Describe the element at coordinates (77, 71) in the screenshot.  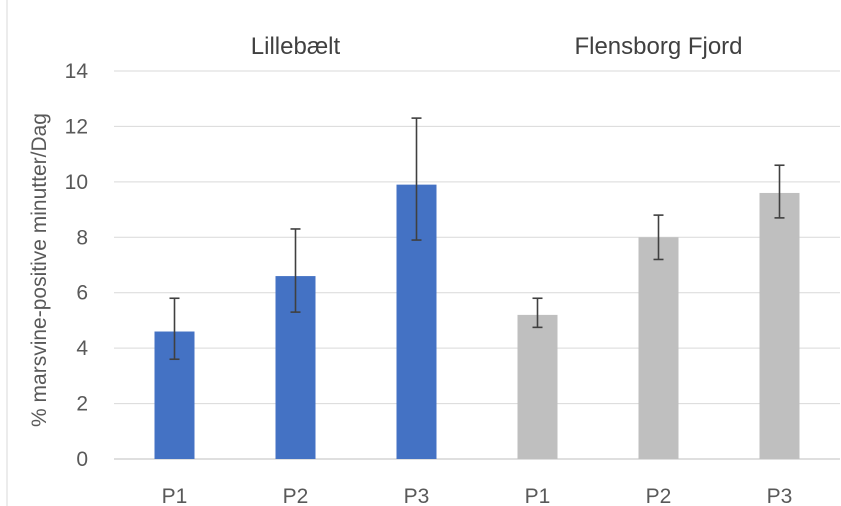
I see `y-tick-label: 14` at that location.